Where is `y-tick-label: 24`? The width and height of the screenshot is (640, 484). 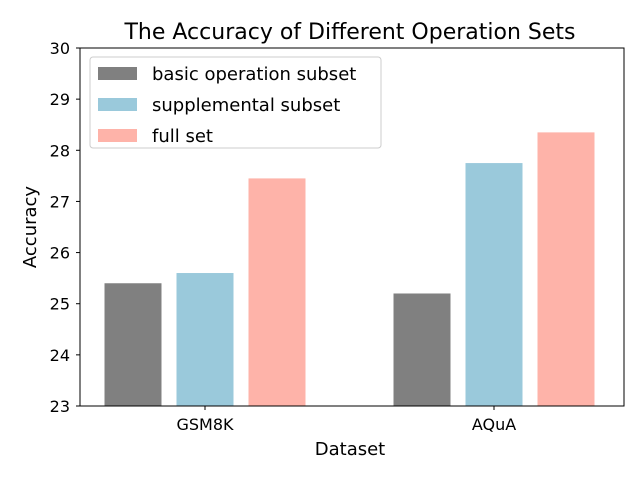
y-tick-label: 24 is located at coordinates (60, 355).